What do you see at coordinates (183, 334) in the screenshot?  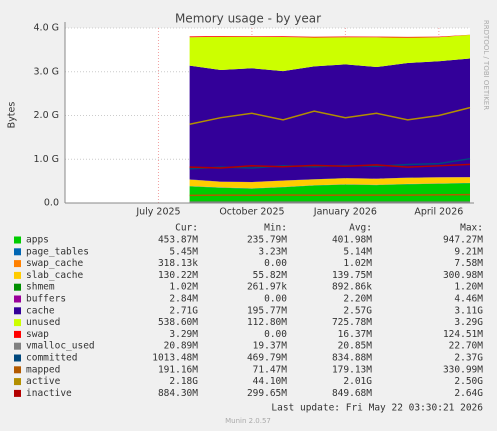 I see `legend-stat: 3.29M` at bounding box center [183, 334].